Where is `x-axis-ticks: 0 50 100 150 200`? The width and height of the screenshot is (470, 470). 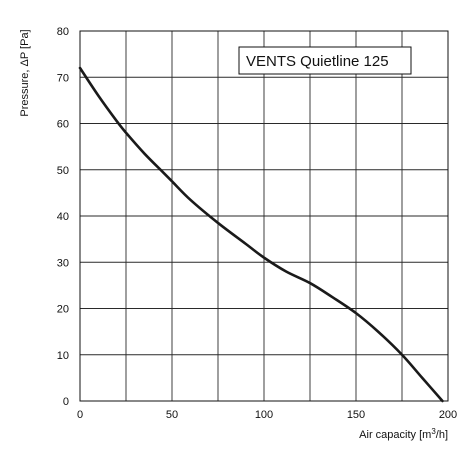
x-axis-ticks: 0 50 100 150 200 is located at coordinates (267, 415).